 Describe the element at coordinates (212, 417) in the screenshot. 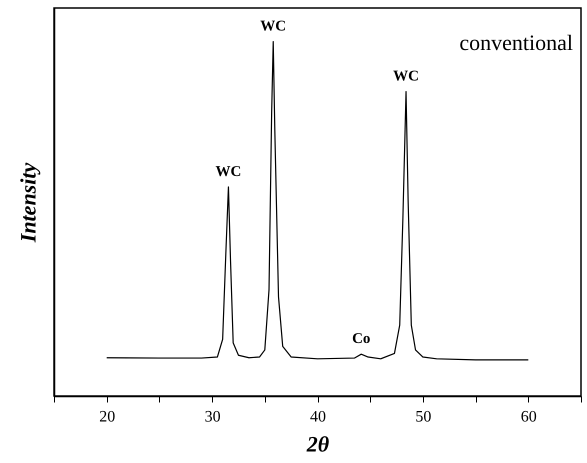

I see `x-tick-label: 30` at that location.